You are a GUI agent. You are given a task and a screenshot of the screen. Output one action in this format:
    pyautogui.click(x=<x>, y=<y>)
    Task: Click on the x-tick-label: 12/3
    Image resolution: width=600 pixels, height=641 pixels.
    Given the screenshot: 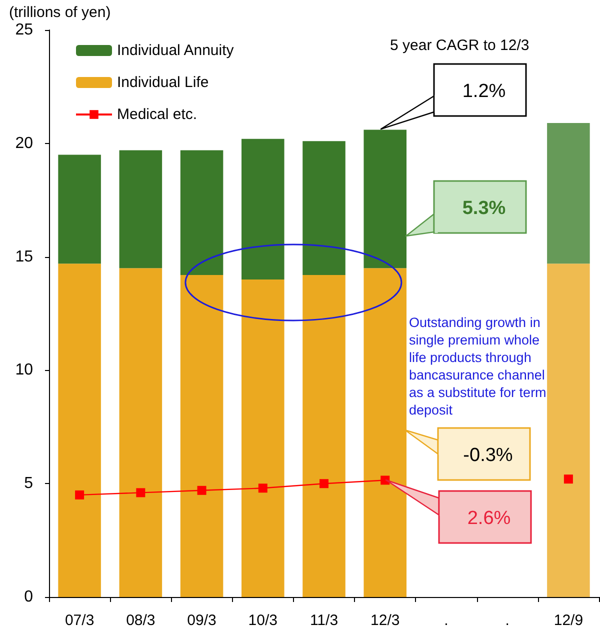 What is the action you would take?
    pyautogui.click(x=385, y=620)
    